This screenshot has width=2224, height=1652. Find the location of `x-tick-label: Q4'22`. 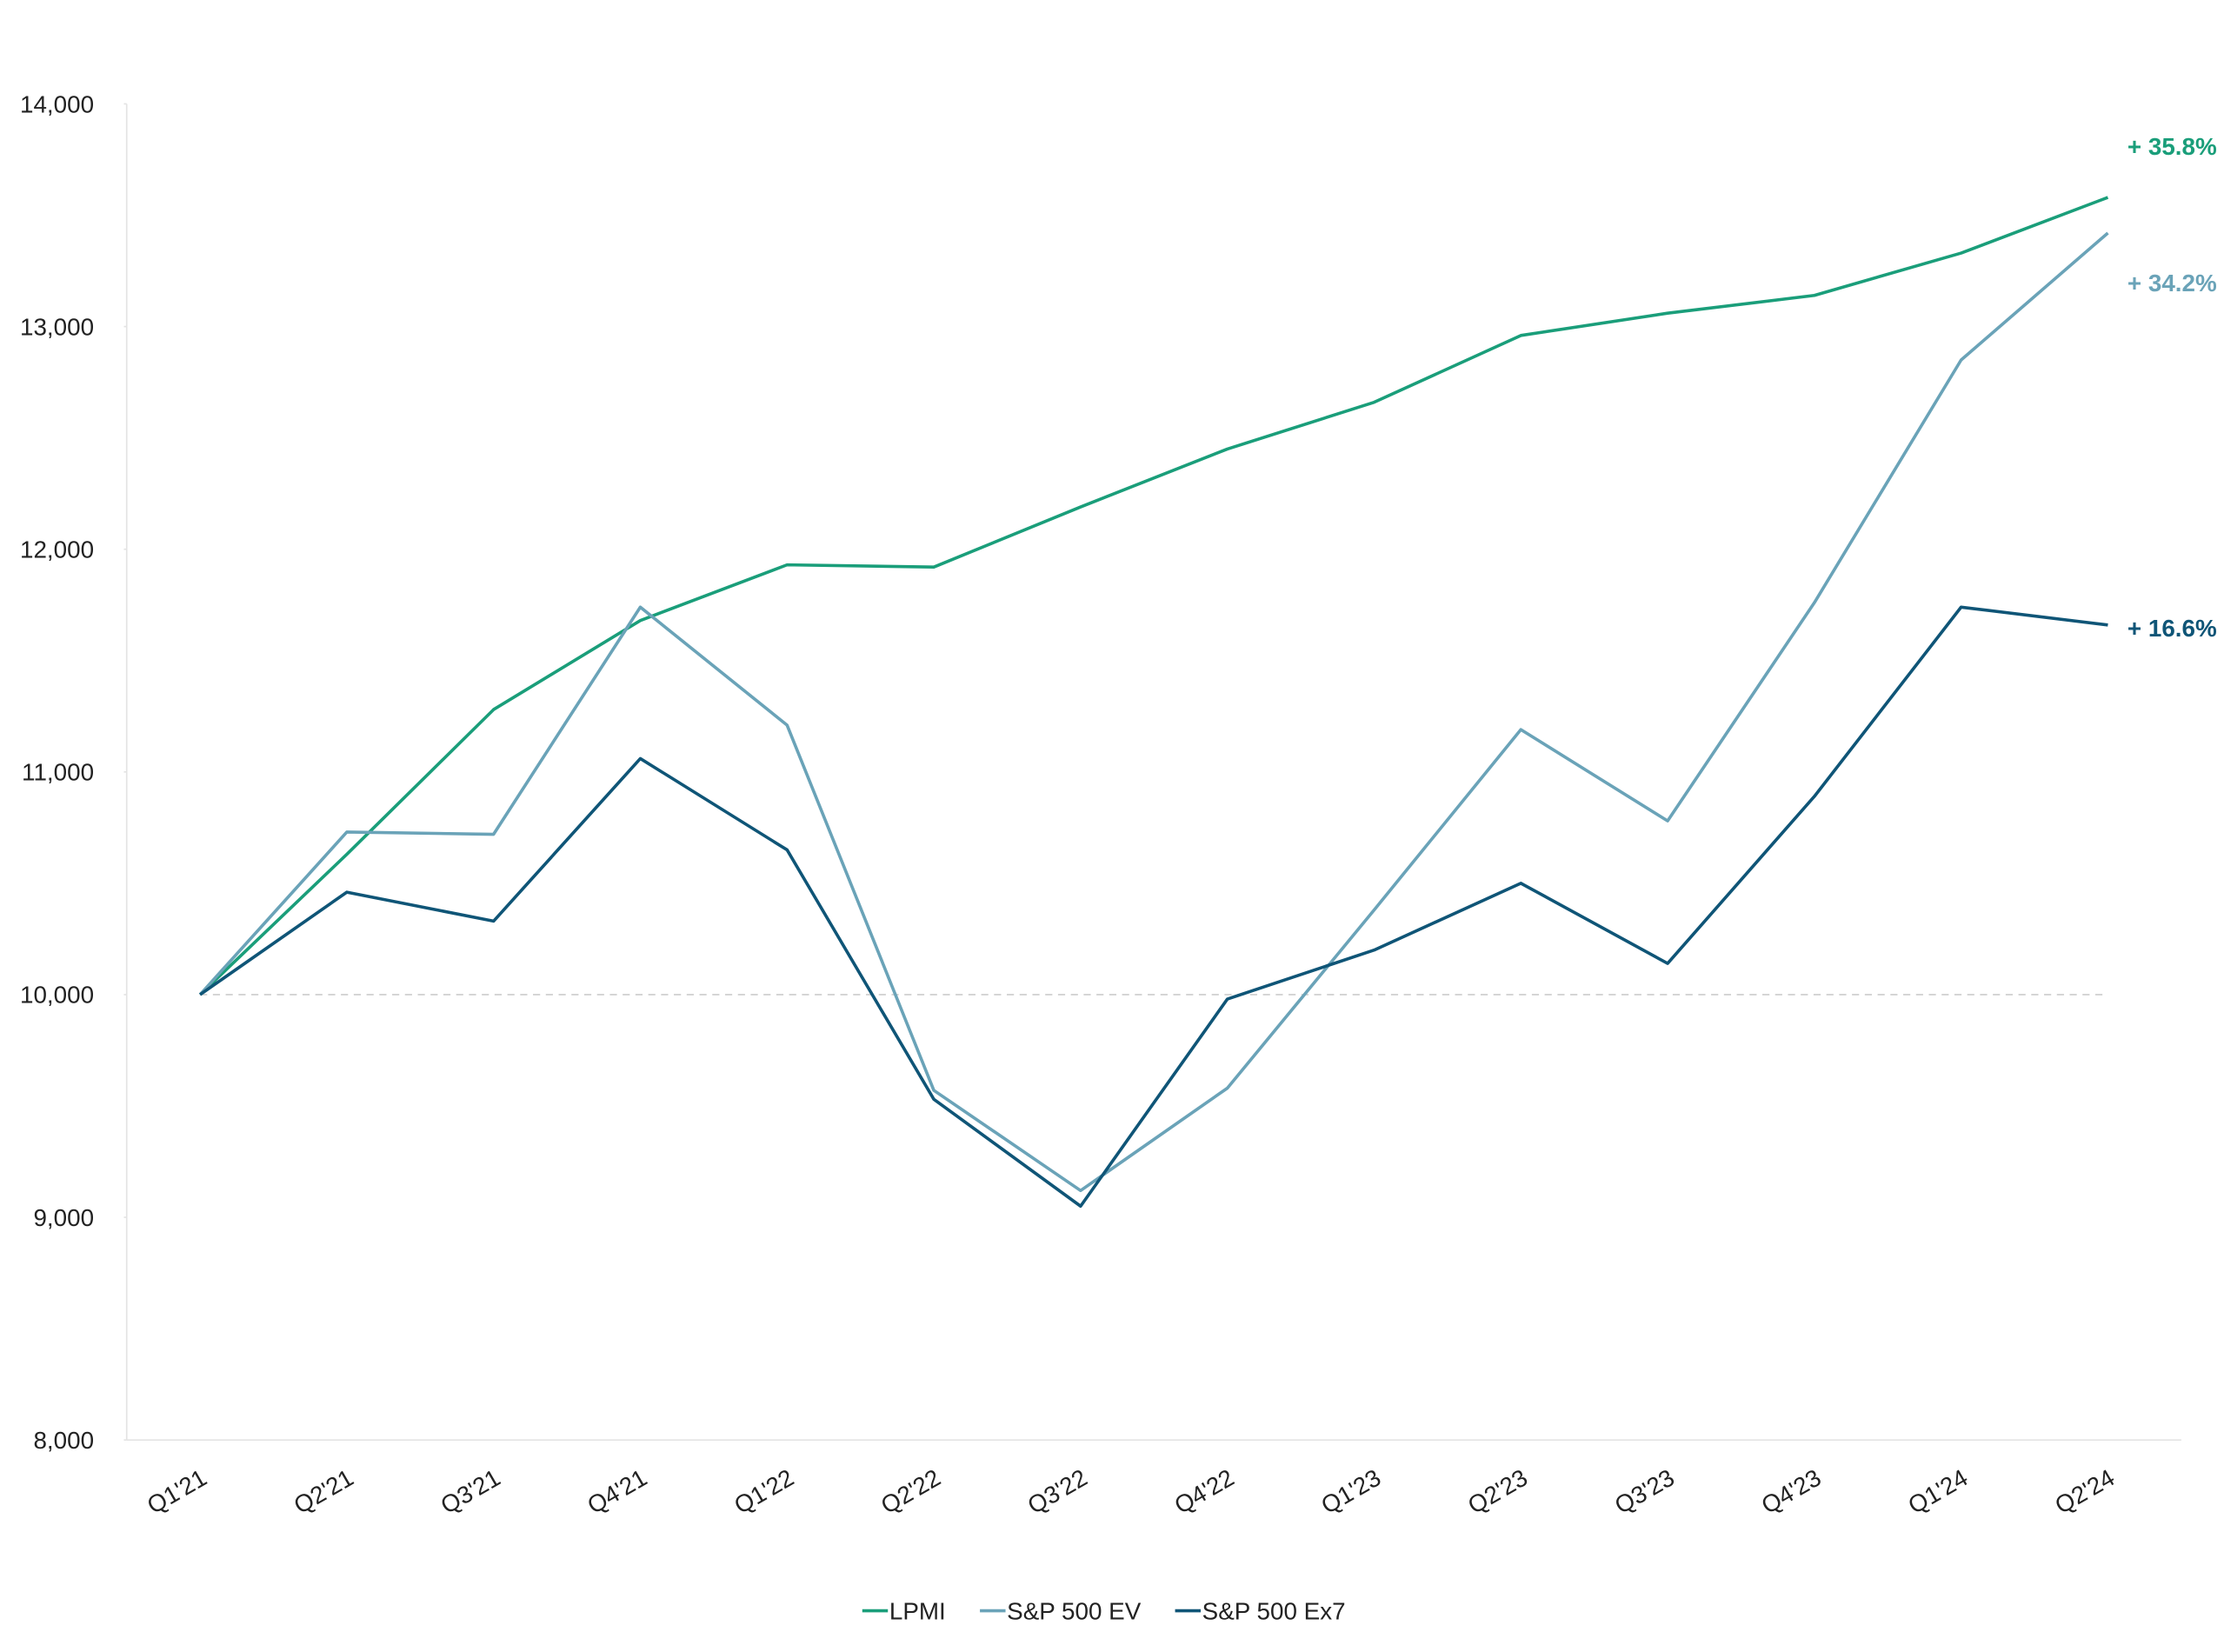

x-tick-label: Q4'22 is located at coordinates (1204, 1492).